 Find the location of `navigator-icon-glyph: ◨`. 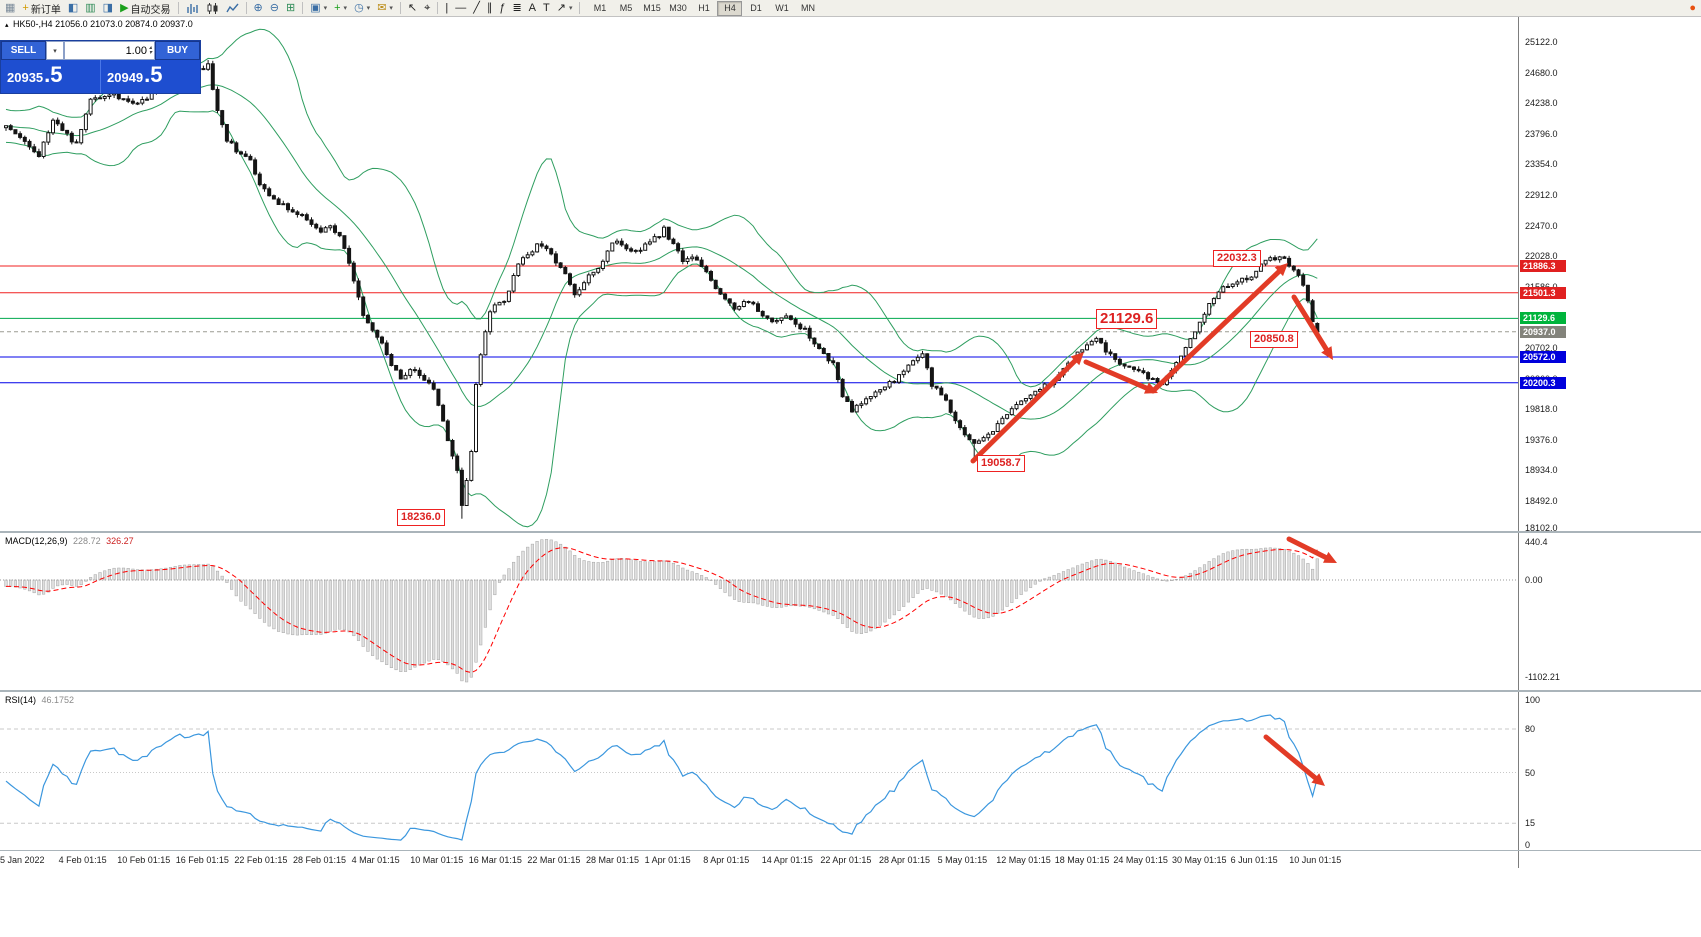

navigator-icon-glyph: ◨ is located at coordinates (108, 8).